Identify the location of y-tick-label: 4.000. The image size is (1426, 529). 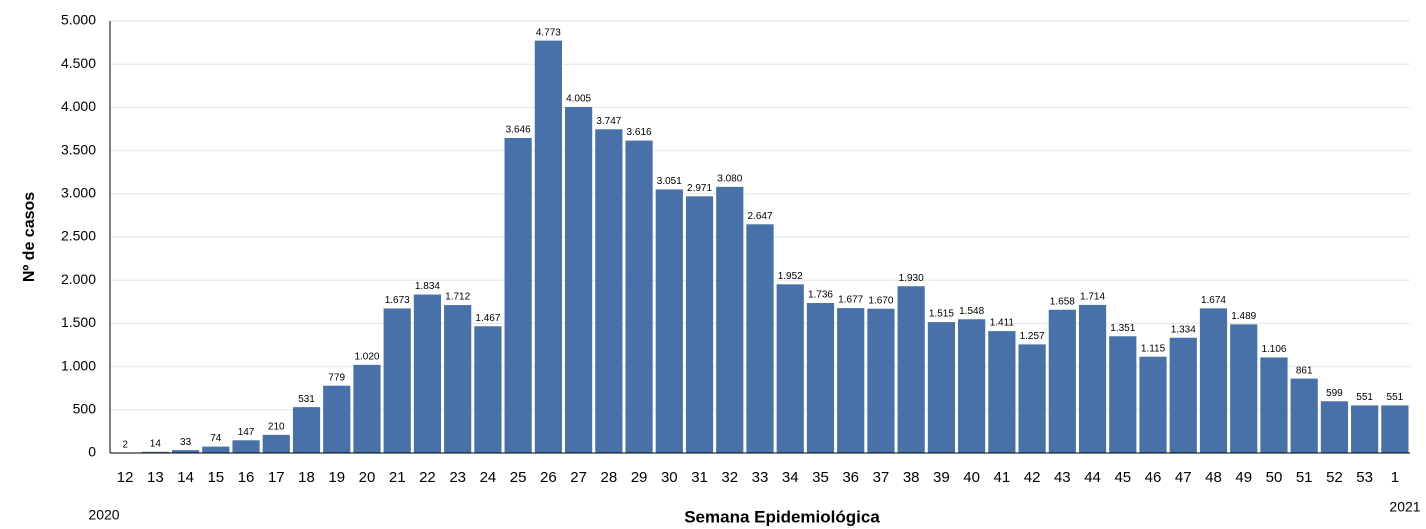
(78, 106).